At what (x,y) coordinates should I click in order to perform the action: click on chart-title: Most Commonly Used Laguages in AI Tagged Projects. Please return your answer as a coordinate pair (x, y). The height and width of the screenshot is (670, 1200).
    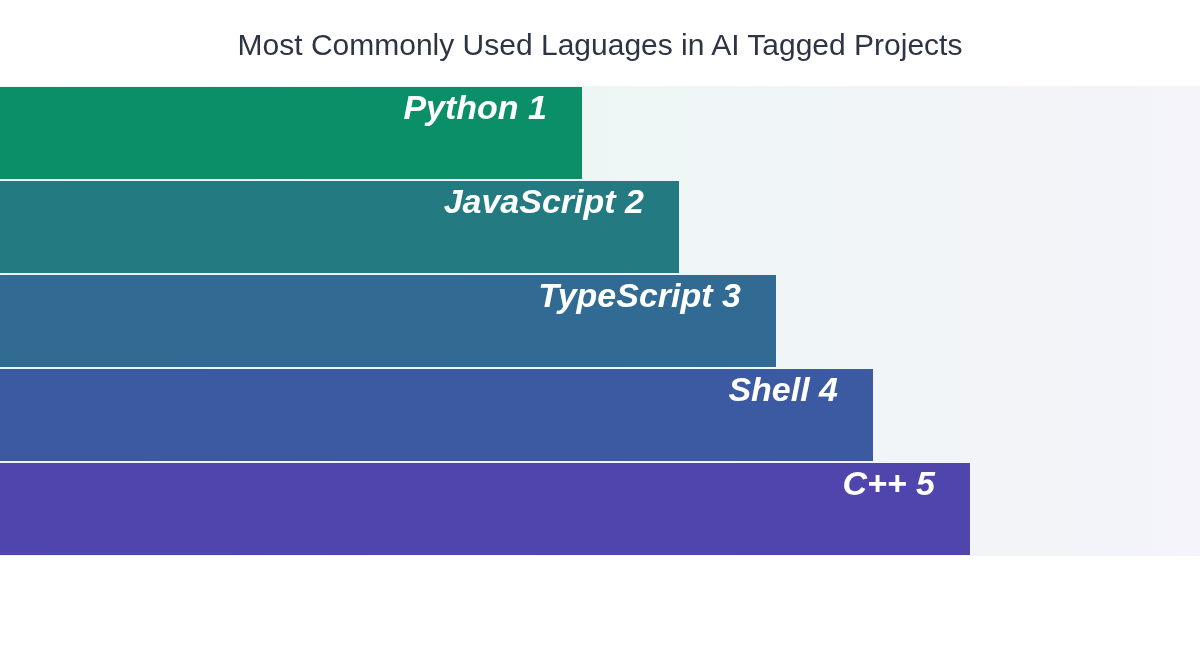
    Looking at the image, I should click on (600, 43).